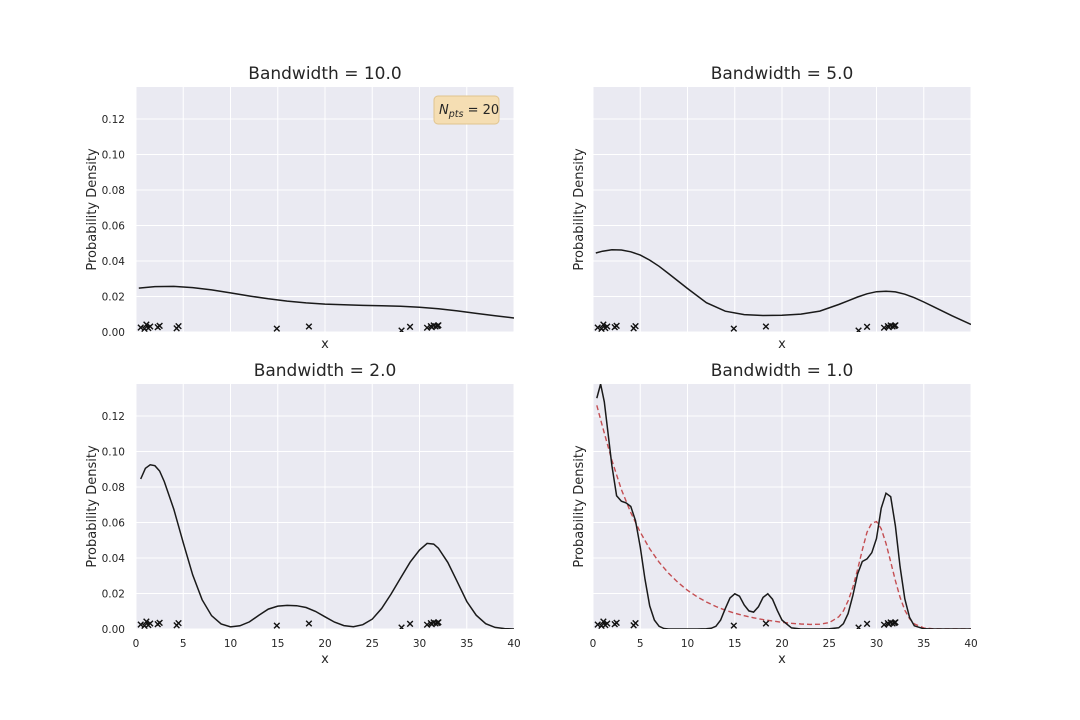 The height and width of the screenshot is (720, 1080). I want to click on sample-count-annotation: Npts = 20, so click(466, 110).